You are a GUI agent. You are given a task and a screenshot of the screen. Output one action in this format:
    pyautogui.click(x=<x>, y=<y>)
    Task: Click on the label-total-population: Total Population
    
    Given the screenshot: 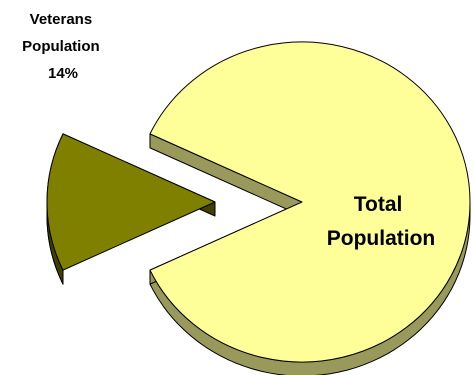 What is the action you would take?
    pyautogui.click(x=381, y=221)
    